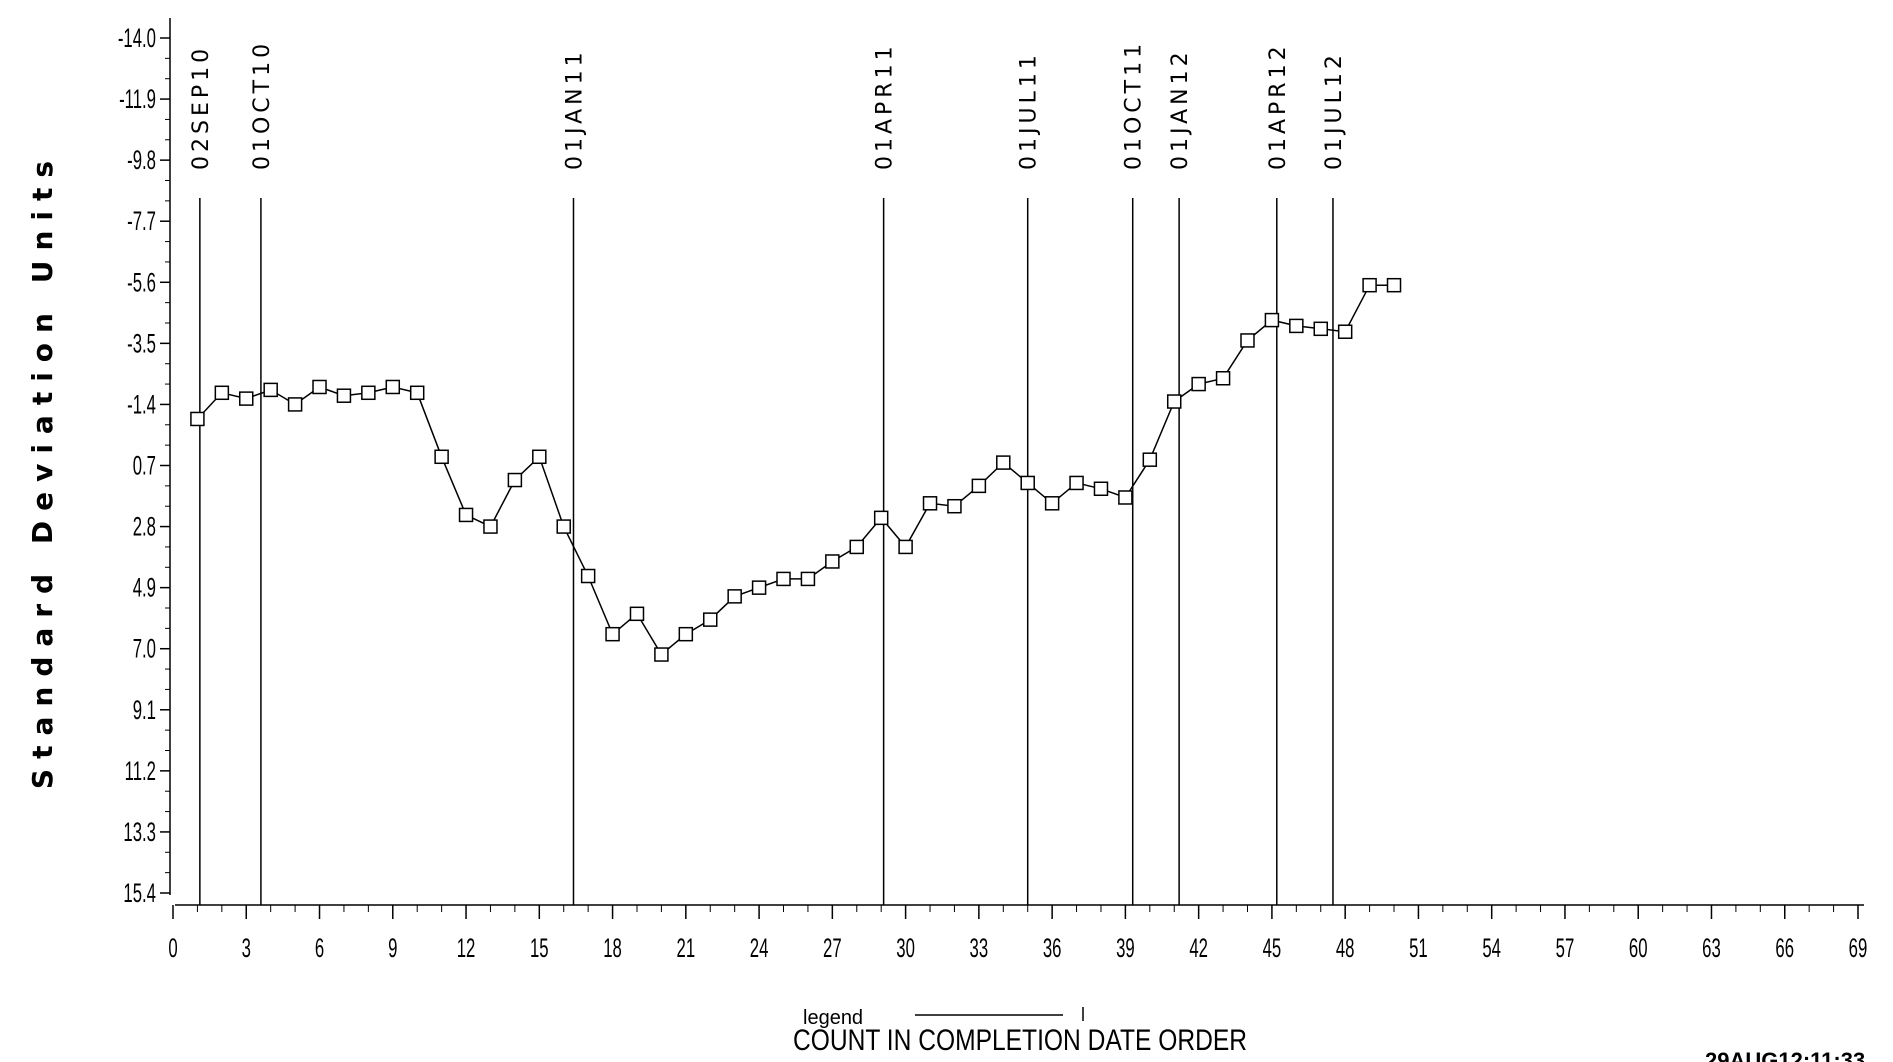 The height and width of the screenshot is (1062, 1893). What do you see at coordinates (144, 649) in the screenshot?
I see `y-tick-label: 7.0` at bounding box center [144, 649].